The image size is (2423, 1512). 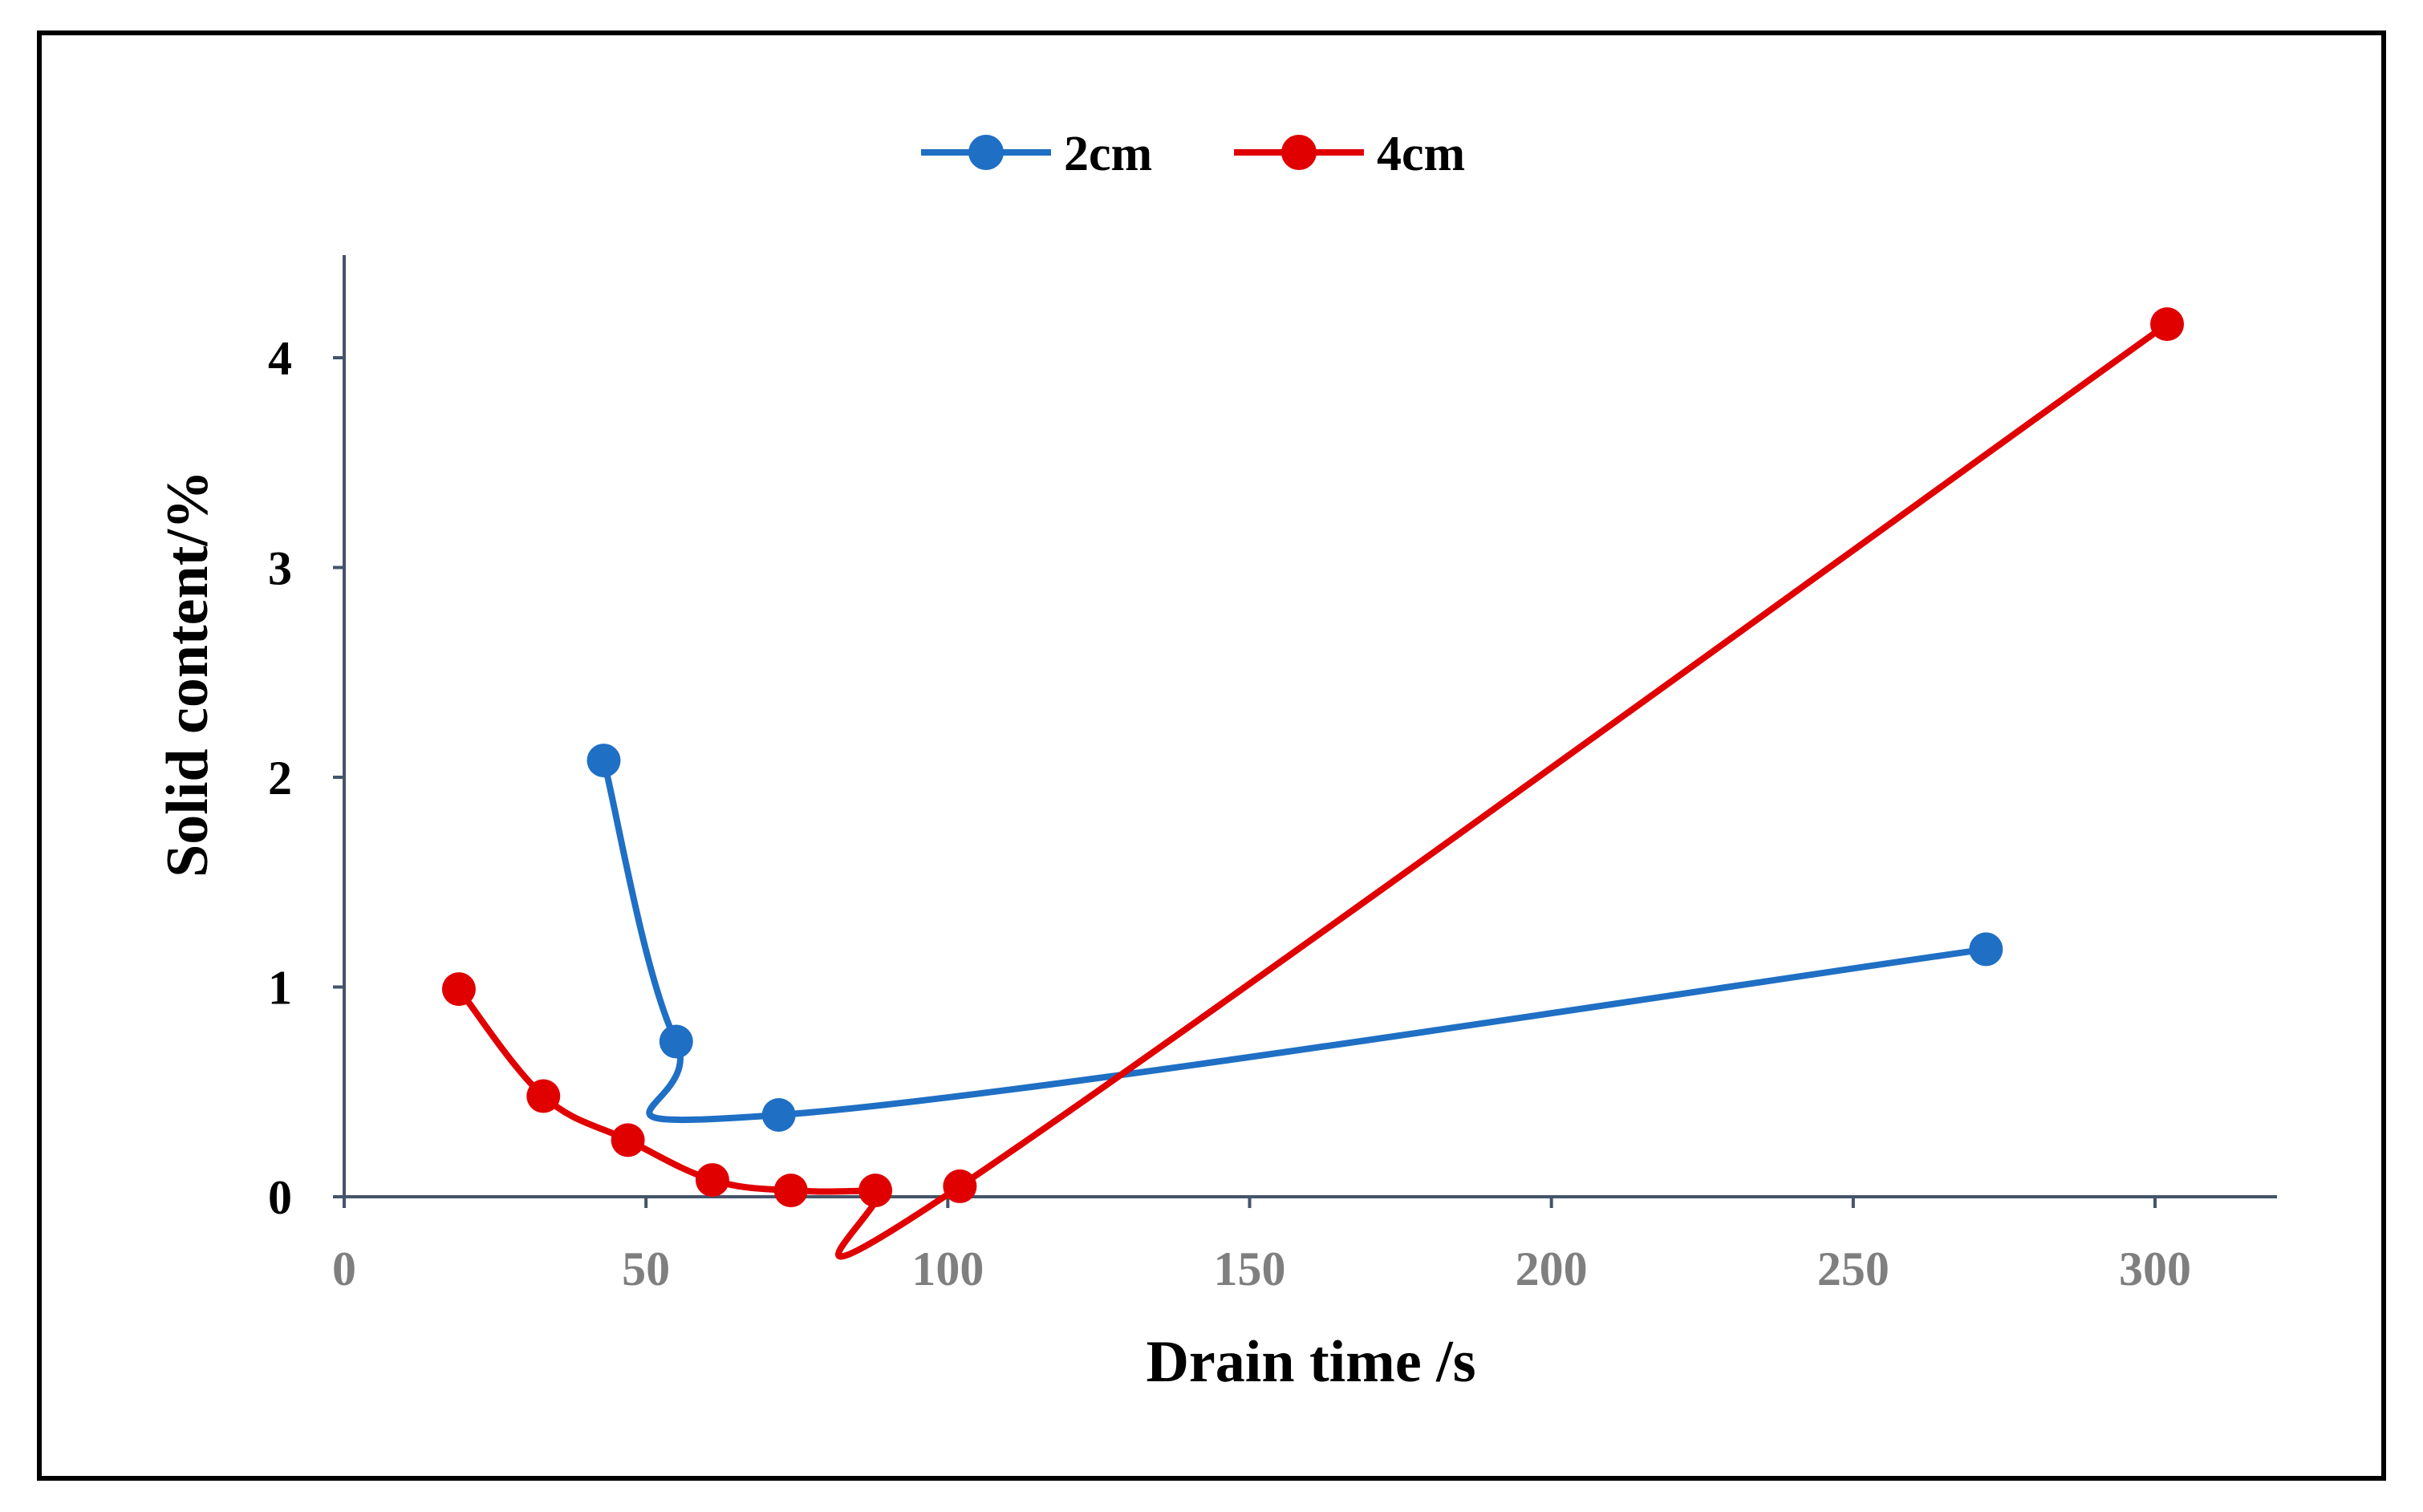 What do you see at coordinates (306, 778) in the screenshot?
I see `y-axis-ticks: 0 1 2 3 4` at bounding box center [306, 778].